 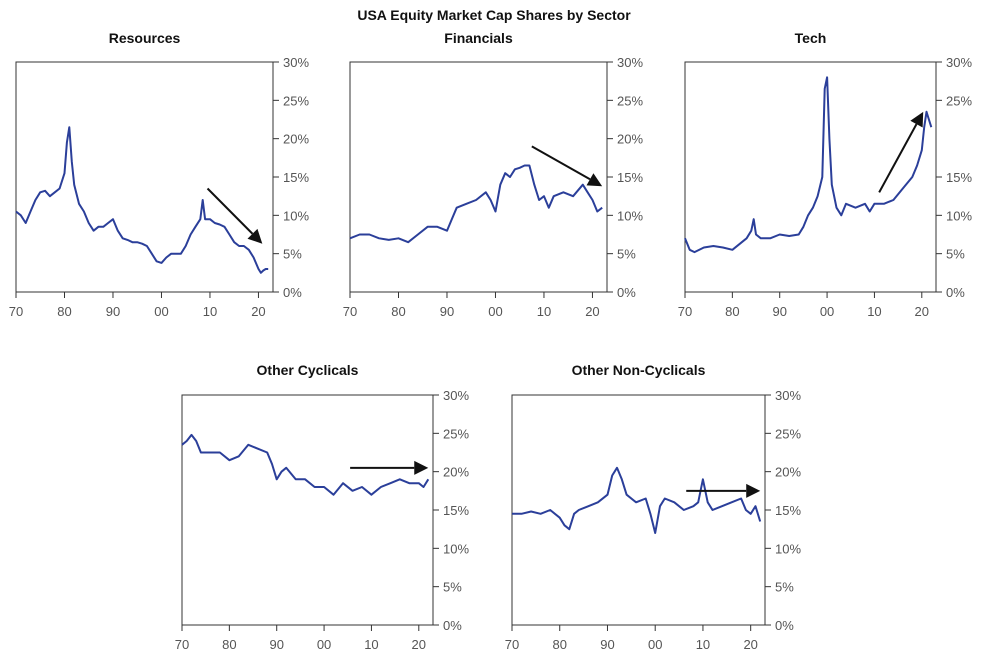 What do you see at coordinates (639, 370) in the screenshot?
I see `panel-title: Other Non-Cyclicals` at bounding box center [639, 370].